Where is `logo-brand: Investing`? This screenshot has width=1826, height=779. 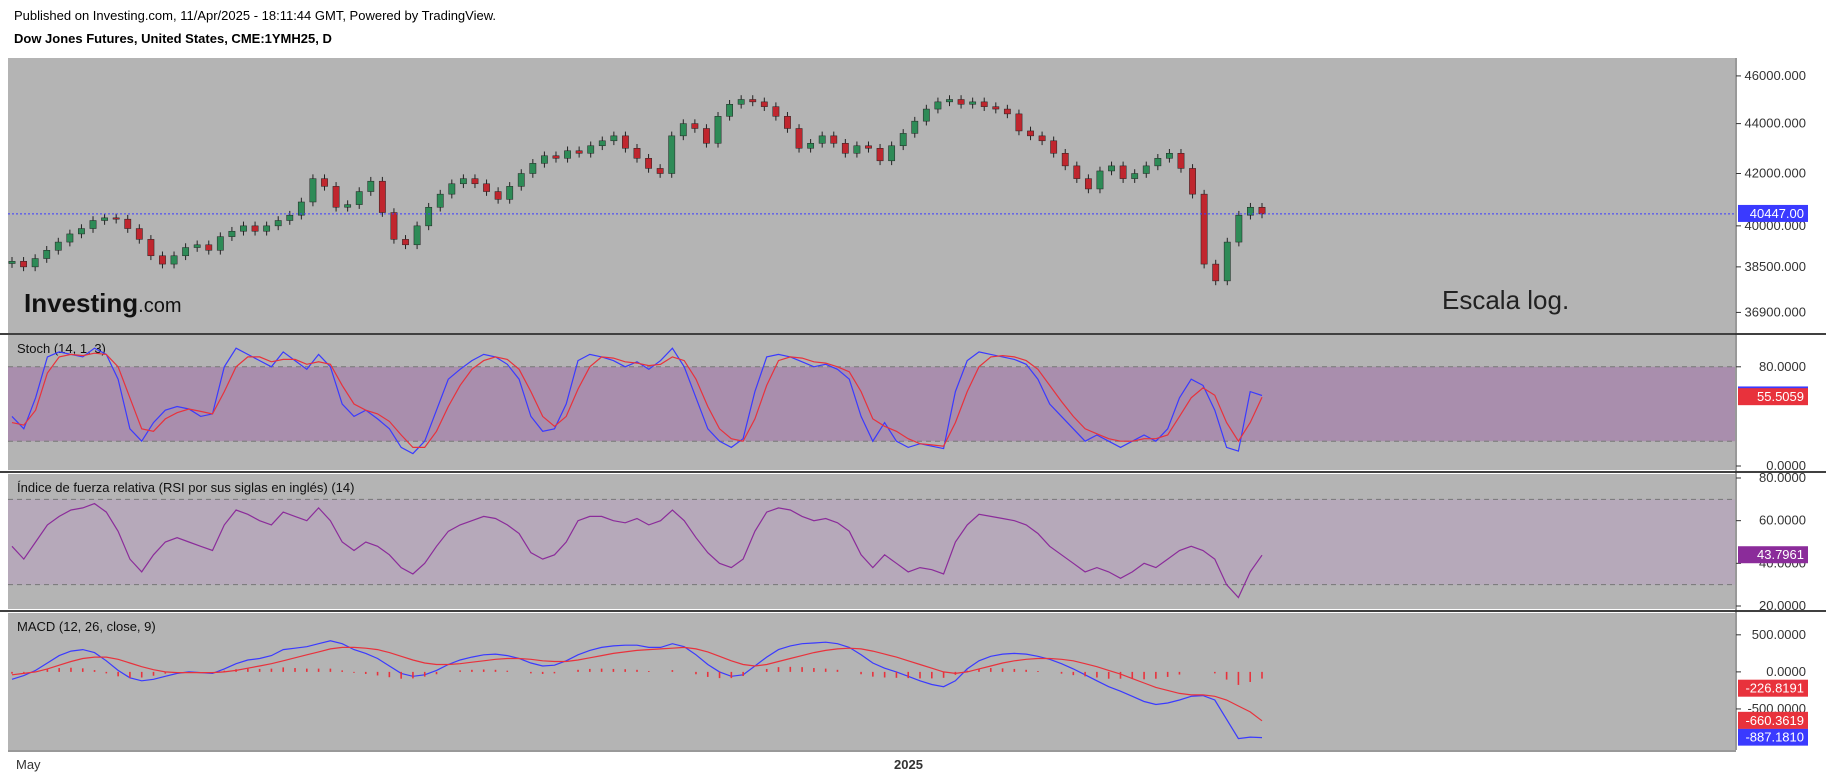 logo-brand: Investing is located at coordinates (81, 303).